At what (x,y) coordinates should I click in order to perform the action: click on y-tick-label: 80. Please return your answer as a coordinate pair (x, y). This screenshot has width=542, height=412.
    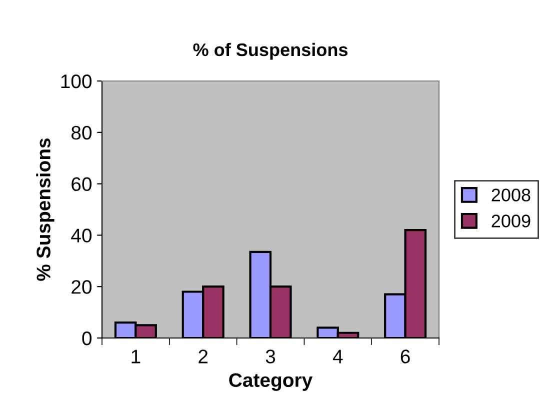
    Looking at the image, I should click on (81, 133).